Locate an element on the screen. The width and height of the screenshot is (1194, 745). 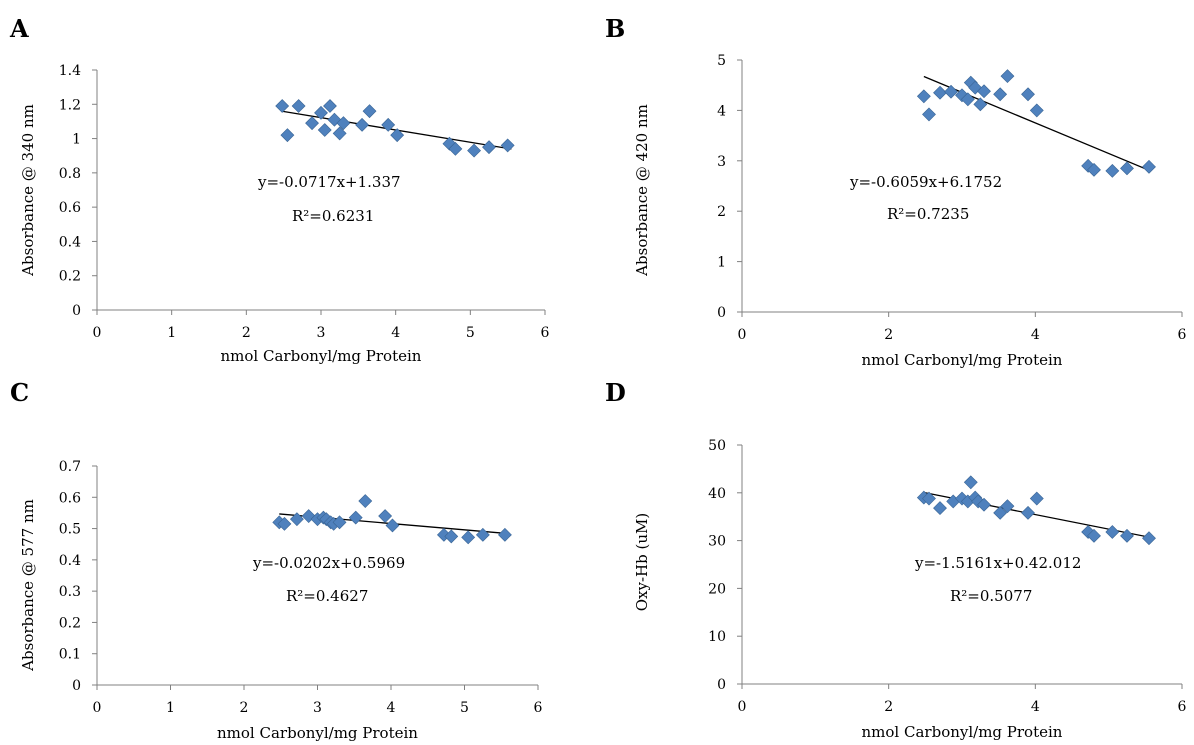
y-tick-label: 30 is located at coordinates (717, 542).